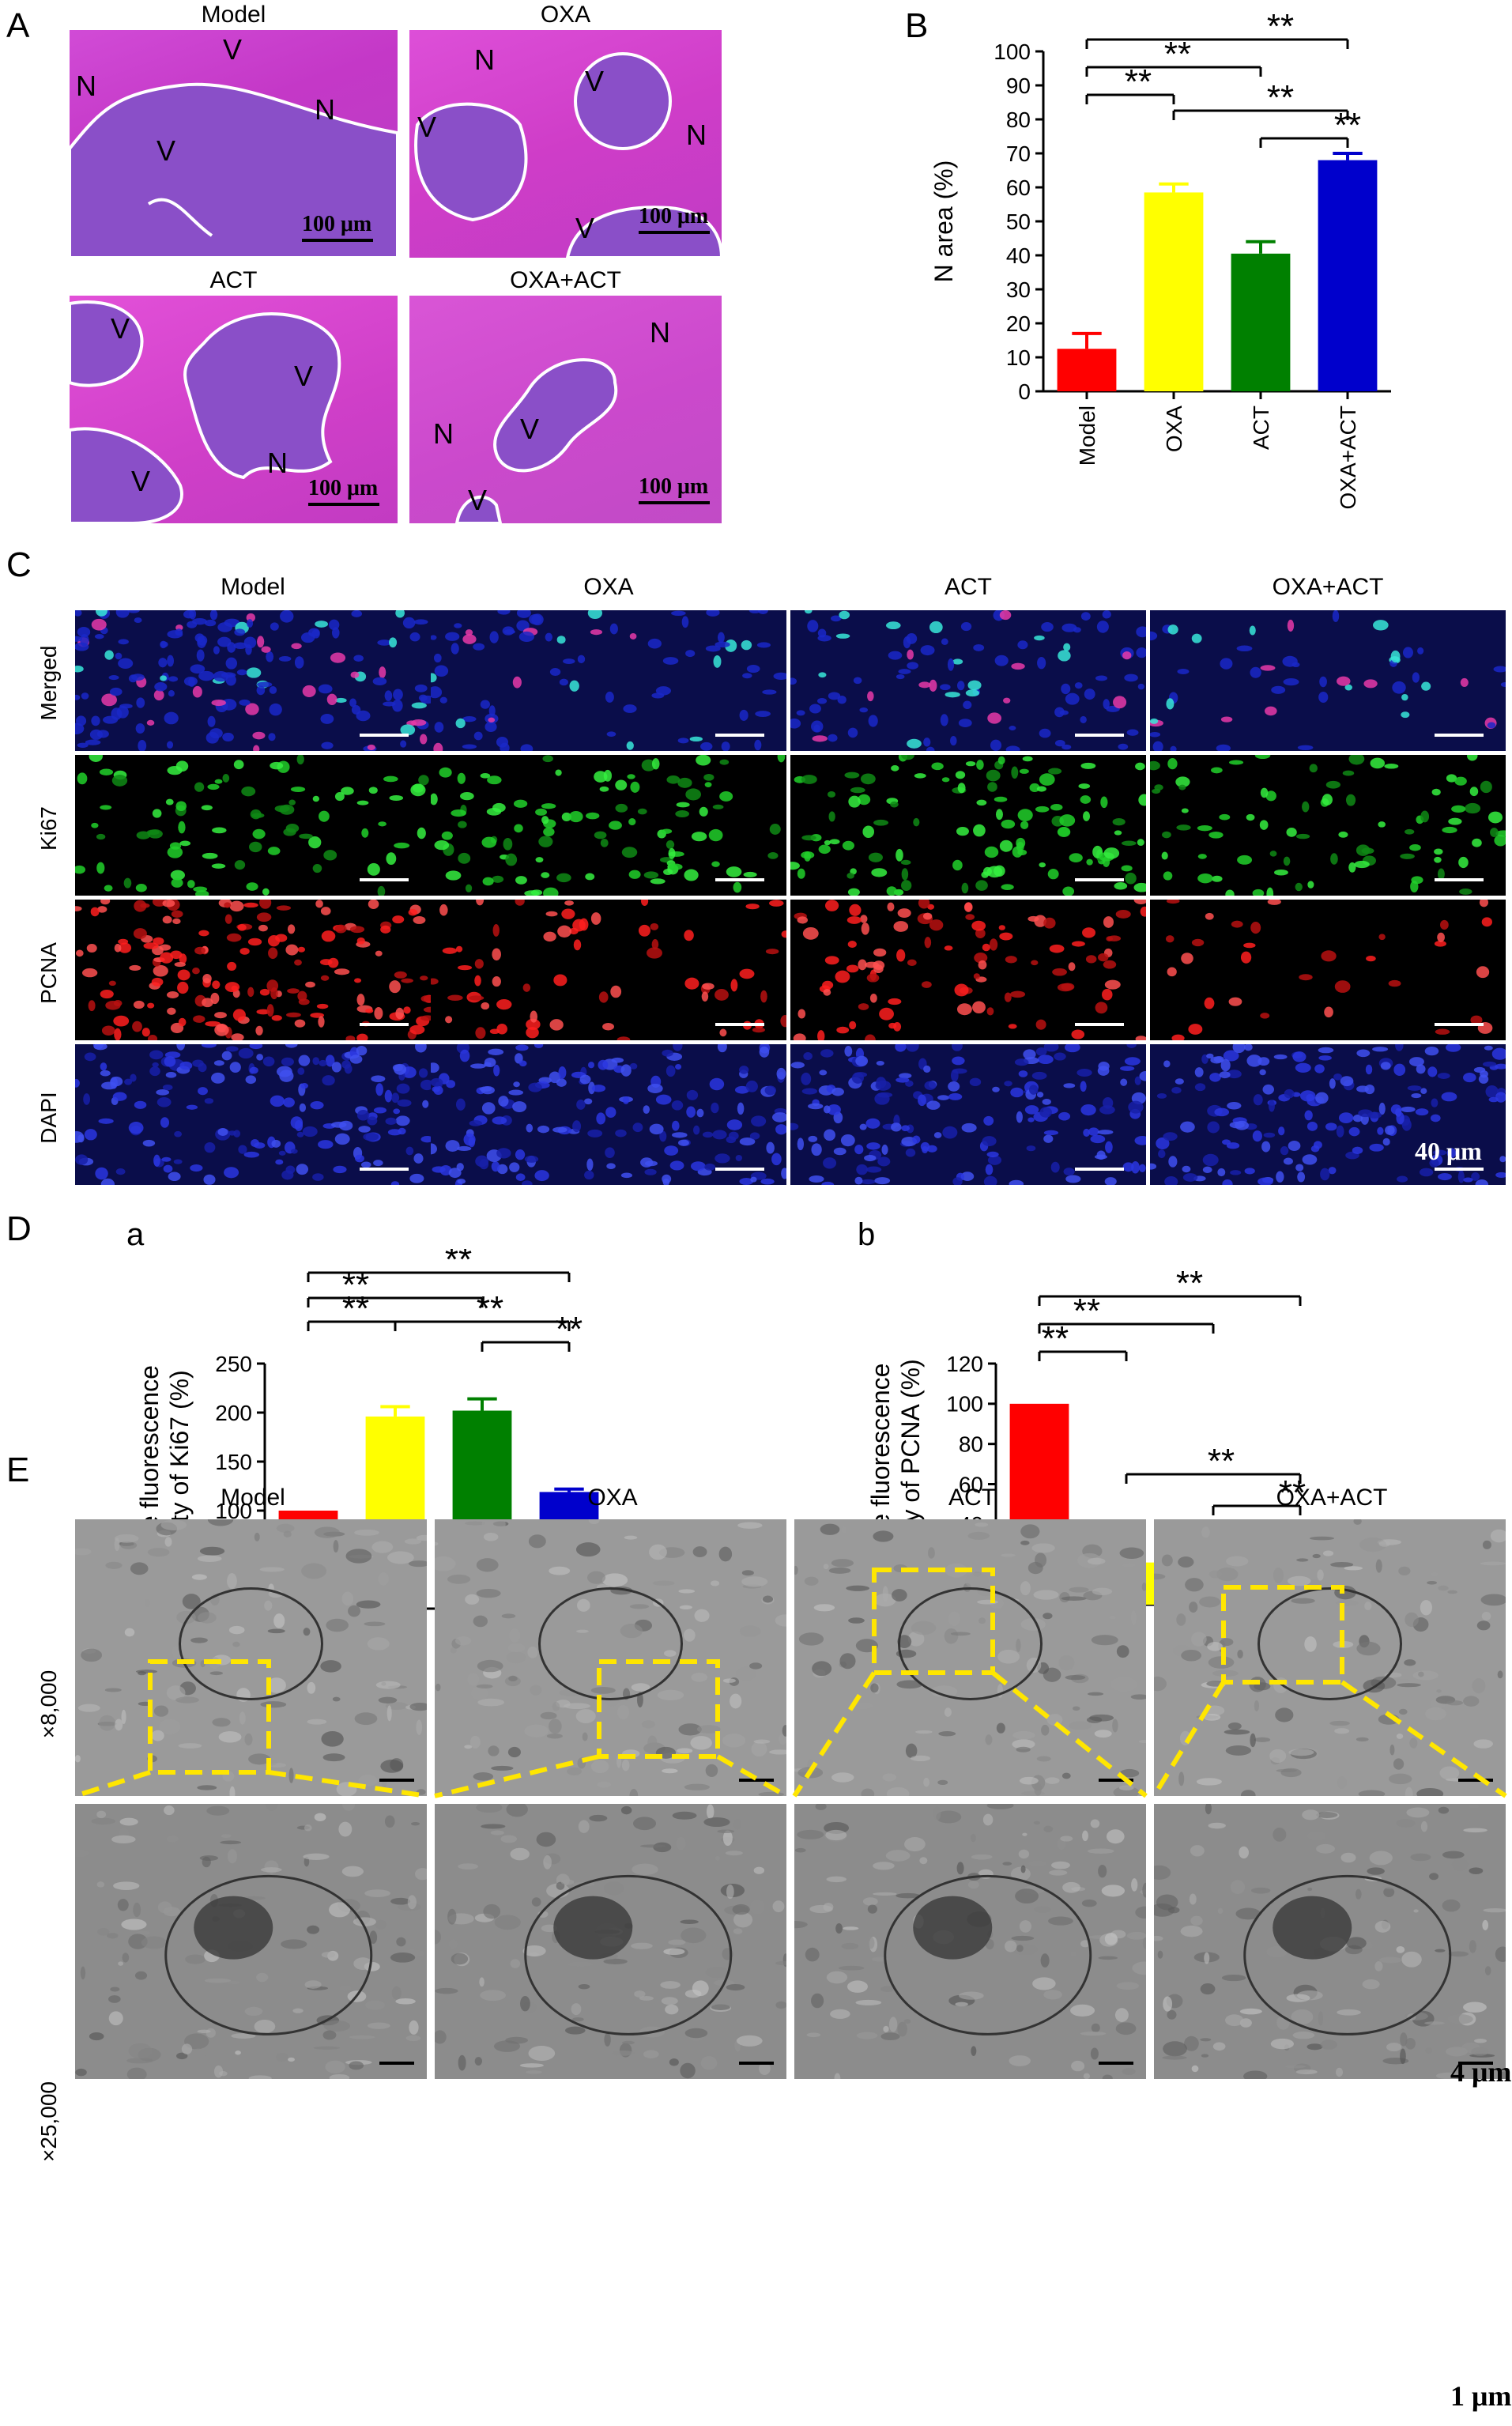 The image size is (1512, 2426). What do you see at coordinates (565, 15) in the screenshot?
I see `he-title-oxa: OXA` at bounding box center [565, 15].